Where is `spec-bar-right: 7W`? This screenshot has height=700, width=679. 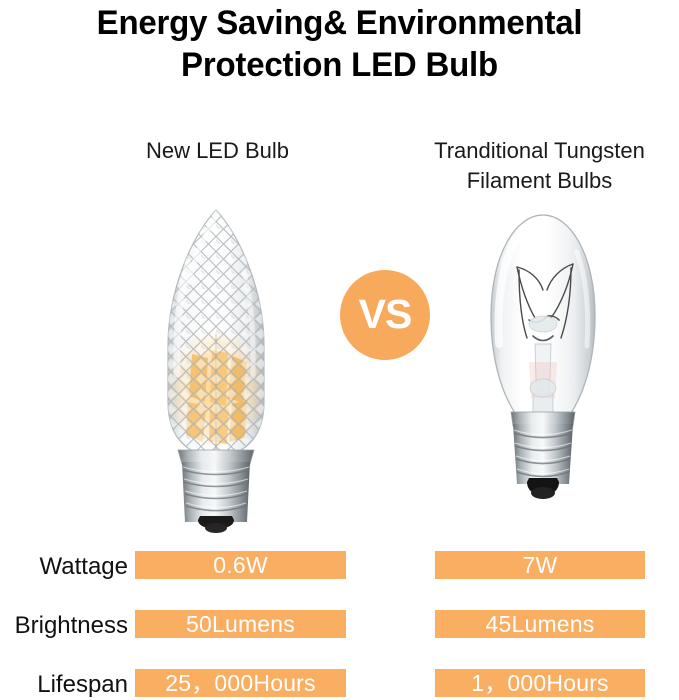
spec-bar-right: 7W is located at coordinates (540, 565).